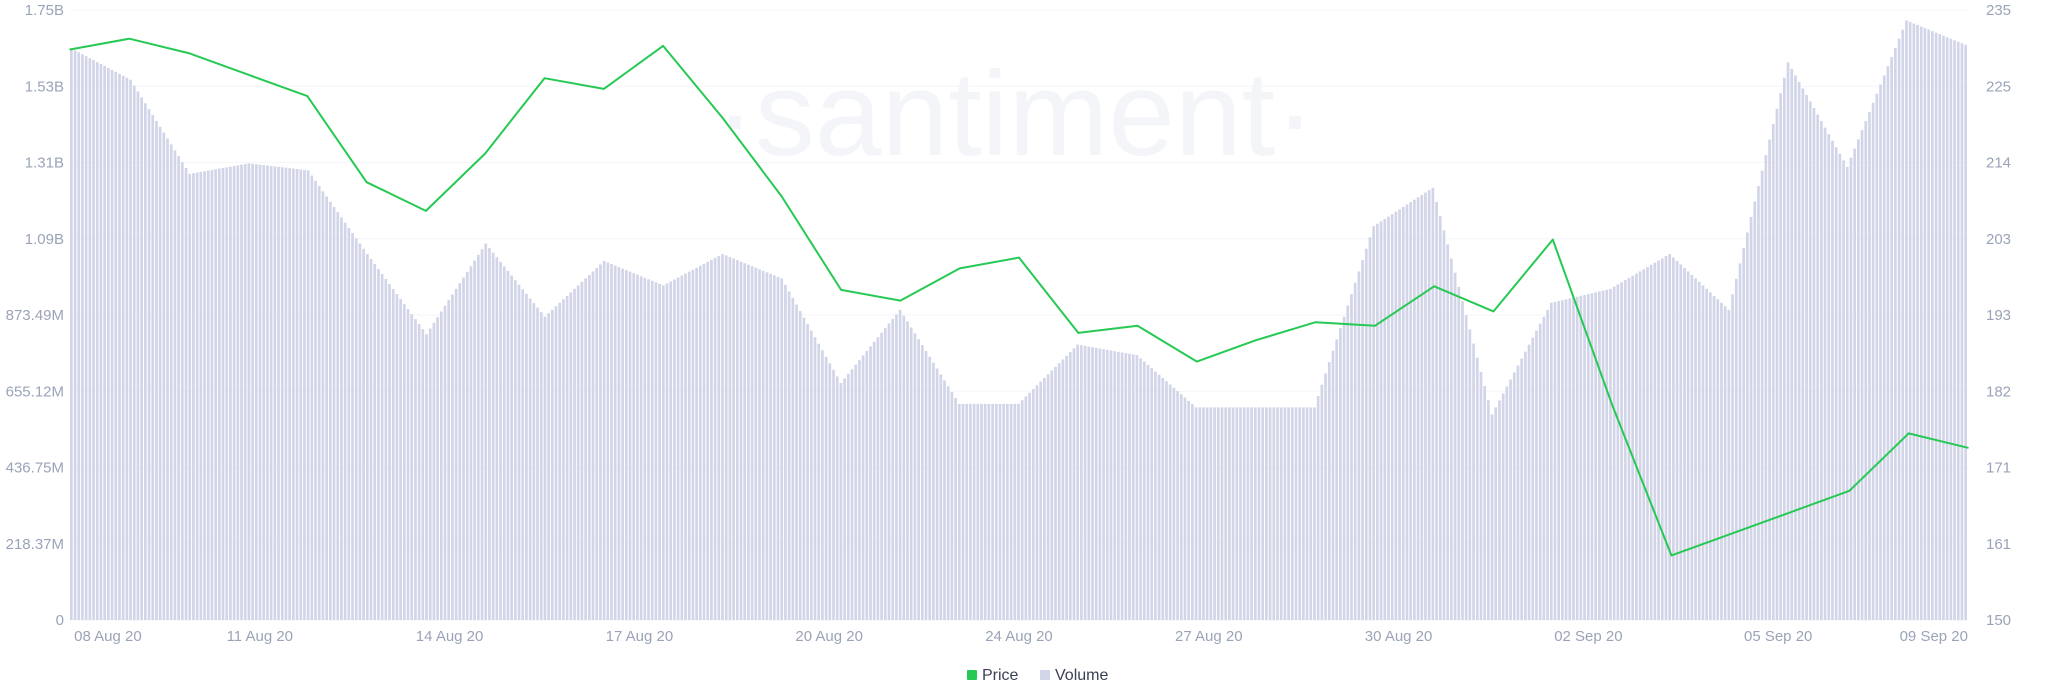 This screenshot has height=693, width=2048. I want to click on x-axis-tick: 27 Aug 20, so click(1209, 636).